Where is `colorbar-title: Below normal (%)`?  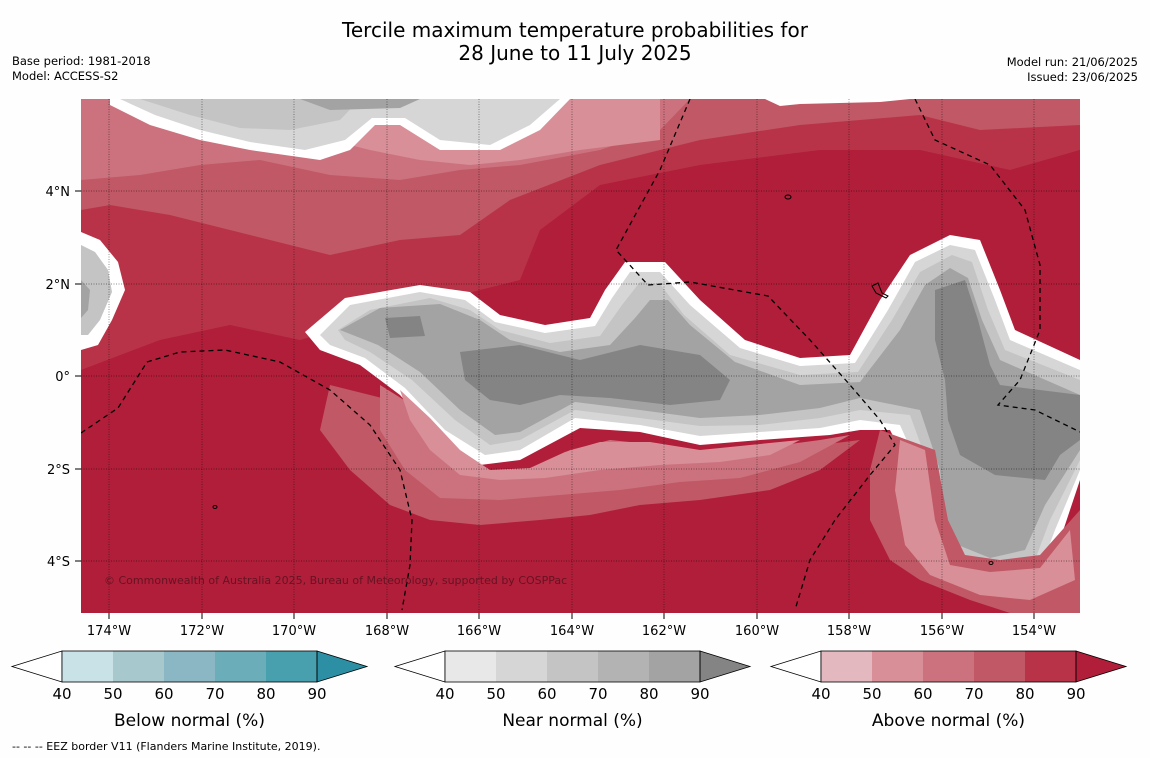 colorbar-title: Below normal (%) is located at coordinates (189, 721).